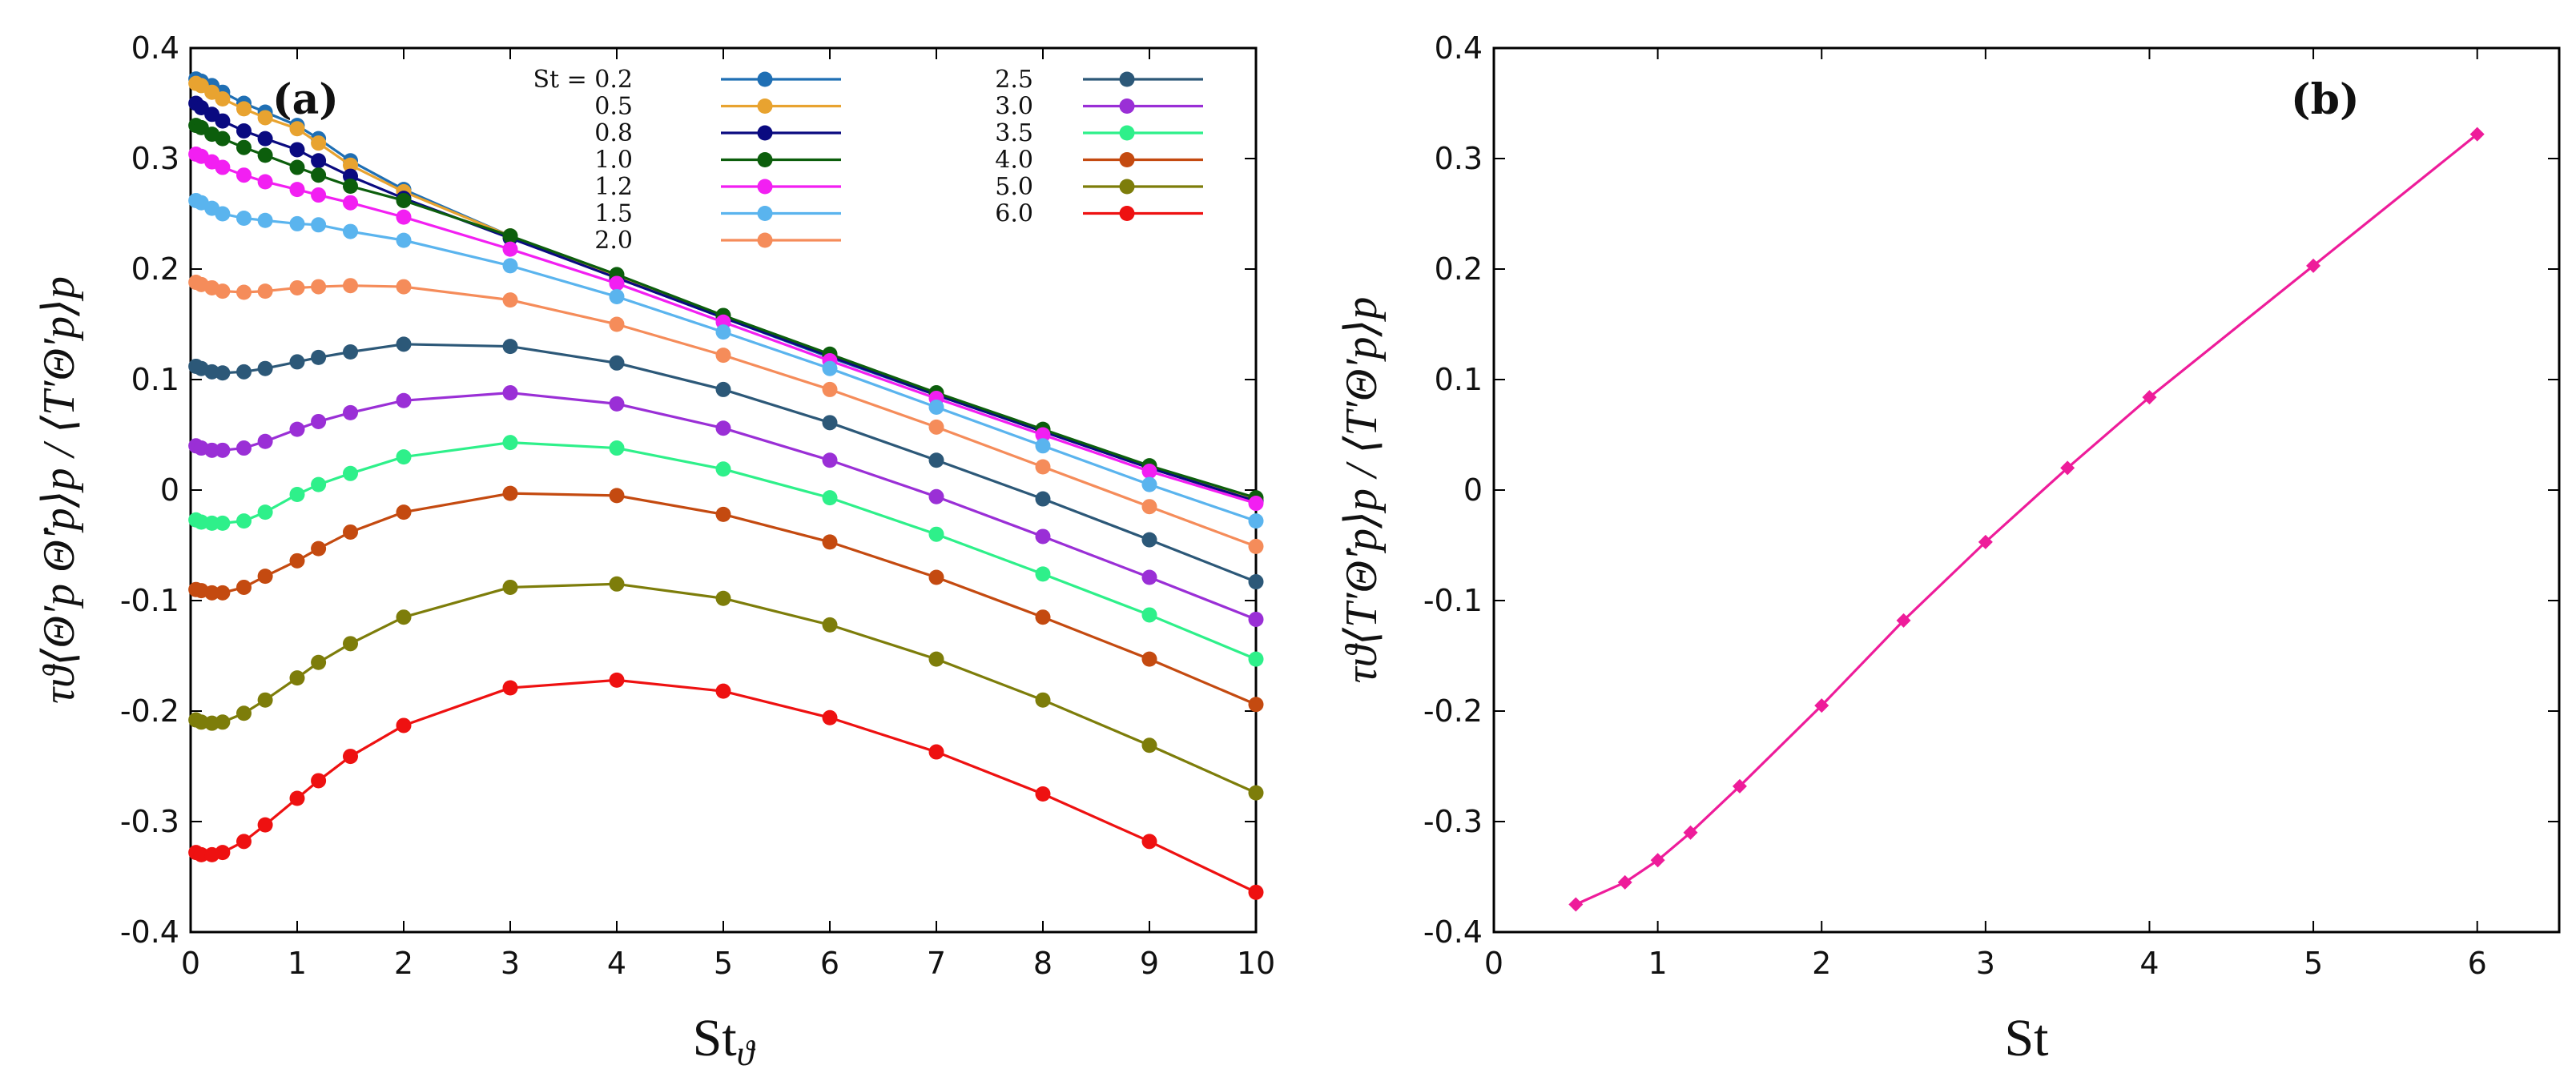 The width and height of the screenshot is (2576, 1073). Describe the element at coordinates (59, 490) in the screenshot. I see `panel-a-y-axis-label: τϑ⟨Θ′p Θ̇′p⟩p / ⟨T′Θ′p⟩p` at that location.